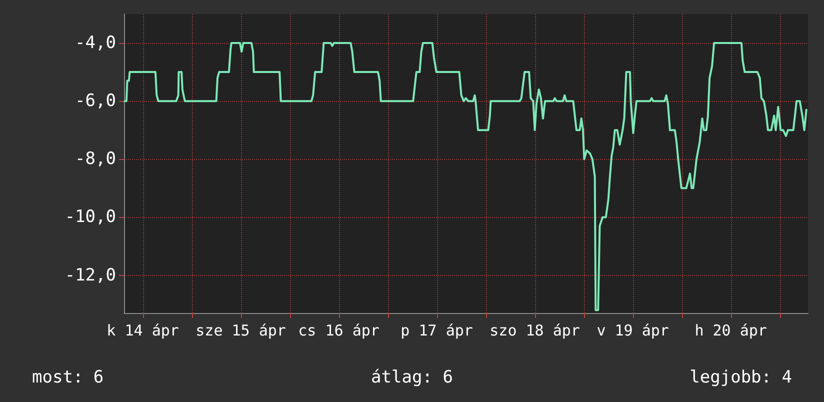  Describe the element at coordinates (241, 331) in the screenshot. I see `x-tick-label: sze 15 ápr` at that location.